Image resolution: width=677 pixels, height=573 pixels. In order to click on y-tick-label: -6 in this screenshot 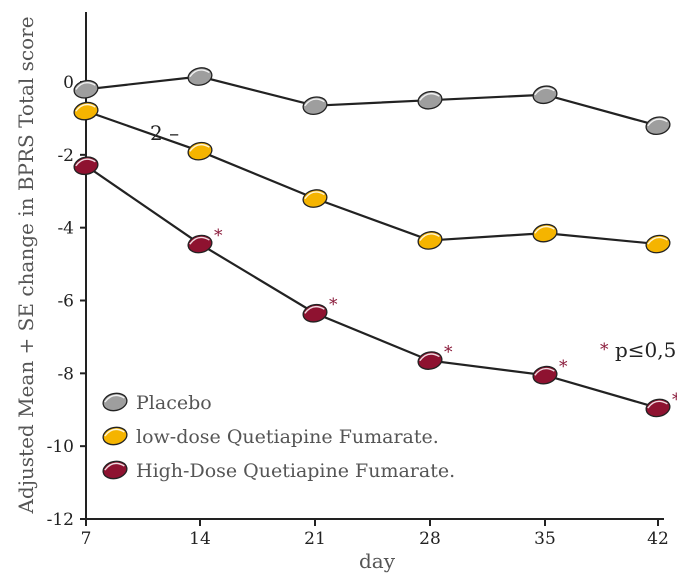, I will do `click(65, 302)`.